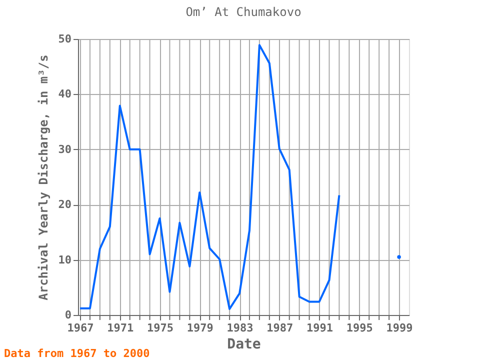 The height and width of the screenshot is (360, 480). I want to click on y-tick-label: 30, so click(65, 149).